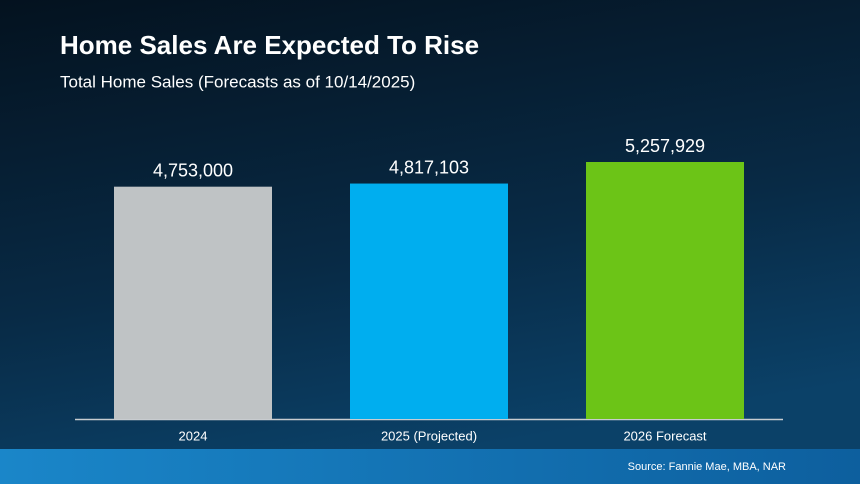 This screenshot has width=860, height=484. Describe the element at coordinates (430, 466) in the screenshot. I see `footer-strip` at that location.